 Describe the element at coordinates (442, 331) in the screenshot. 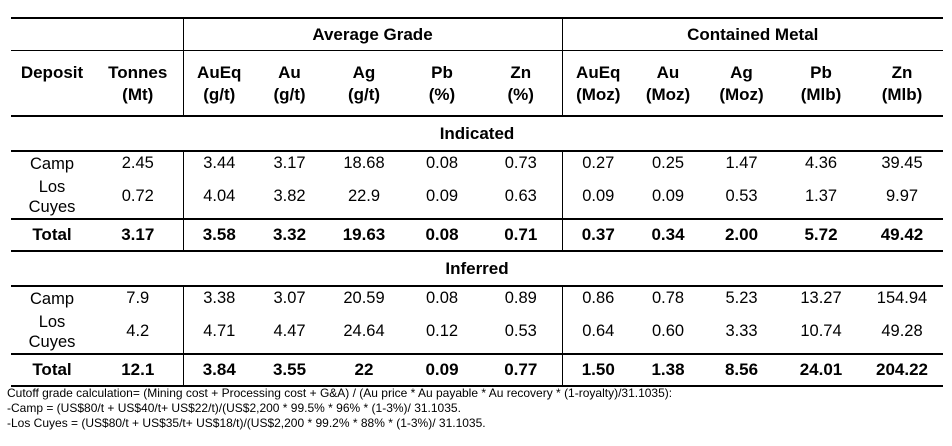

I see `pb-grade-cell: 0.12` at that location.